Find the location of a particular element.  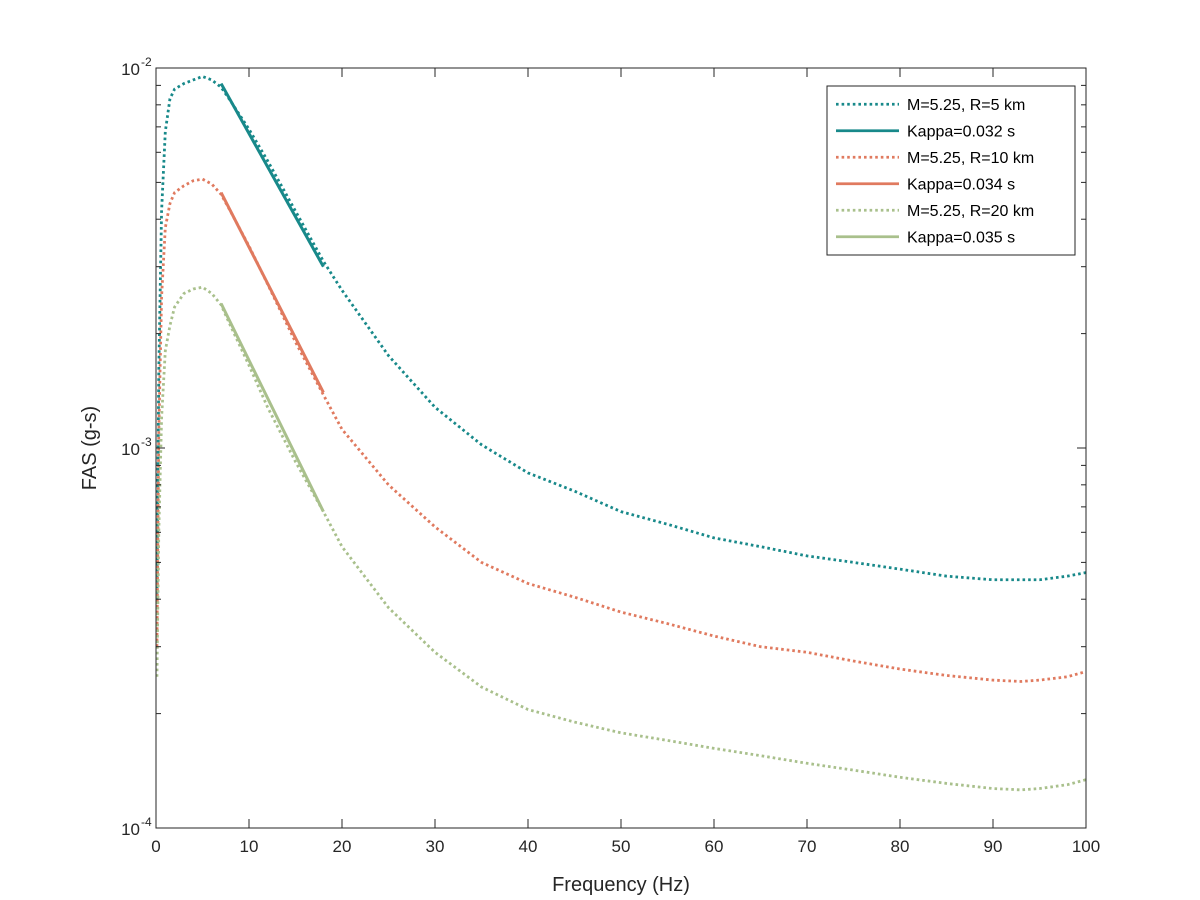

x-tick-label: 80 is located at coordinates (900, 846).